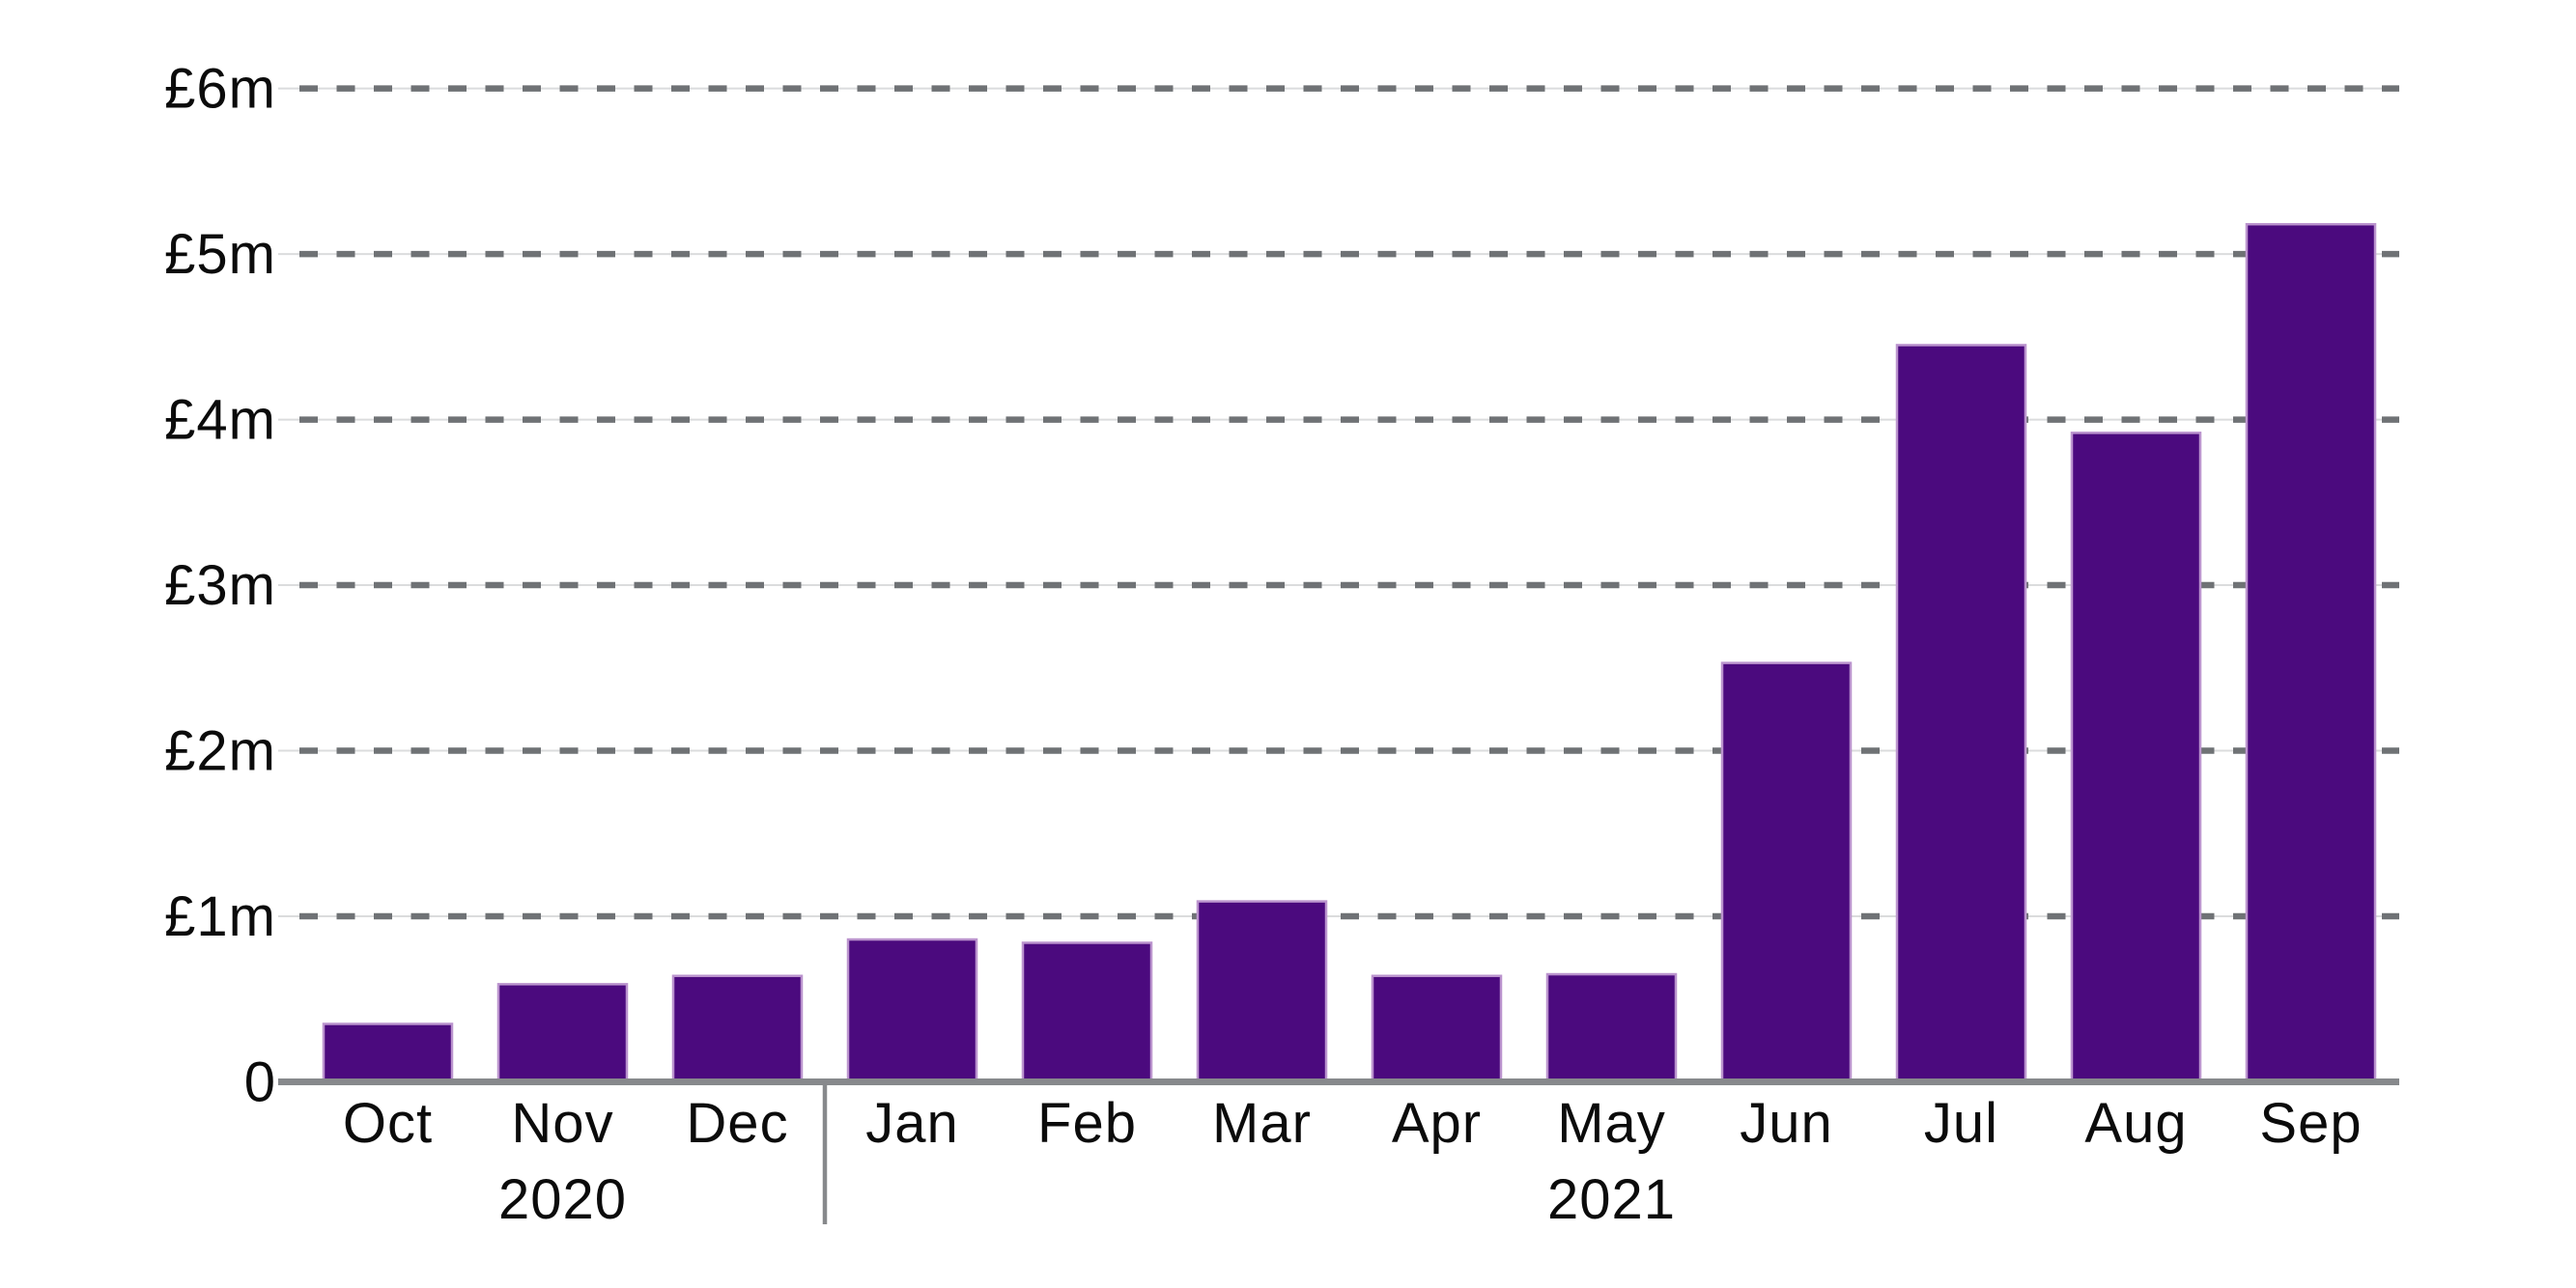  I want to click on x-label-mar: Mar, so click(1262, 1123).